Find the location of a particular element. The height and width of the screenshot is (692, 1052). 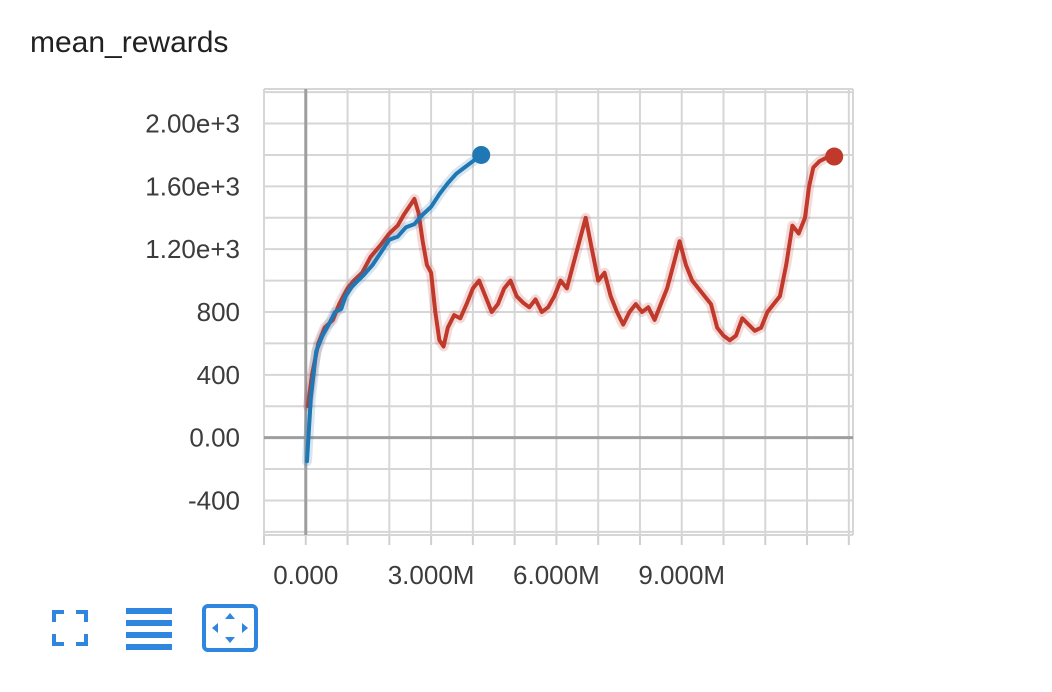

x-tick-labels: 0.000 3.000M 6.000M 9.000M is located at coordinates (499, 575).